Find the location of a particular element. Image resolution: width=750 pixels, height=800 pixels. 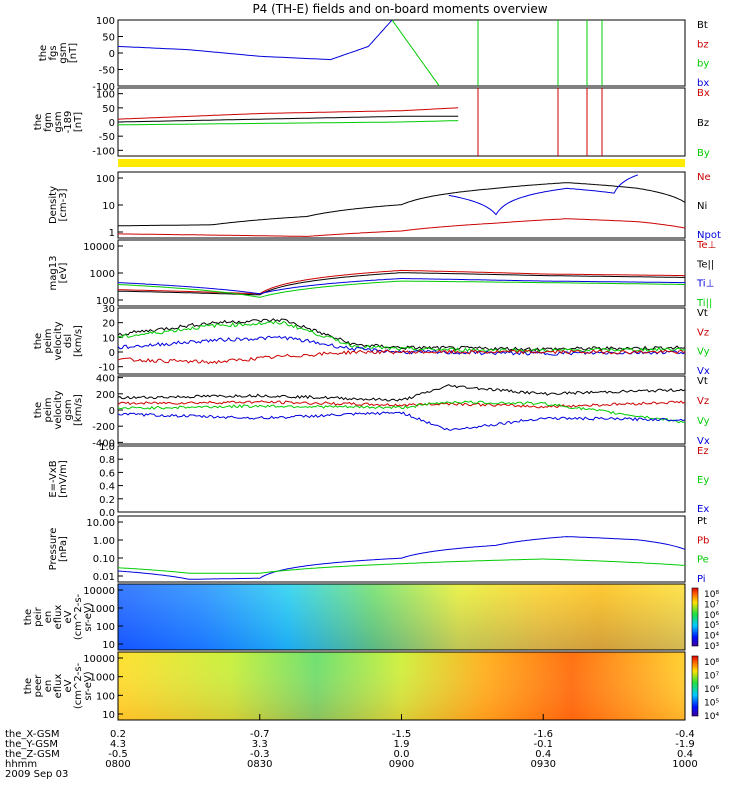

colorbar-tick-label: 10⁴ is located at coordinates (711, 637).